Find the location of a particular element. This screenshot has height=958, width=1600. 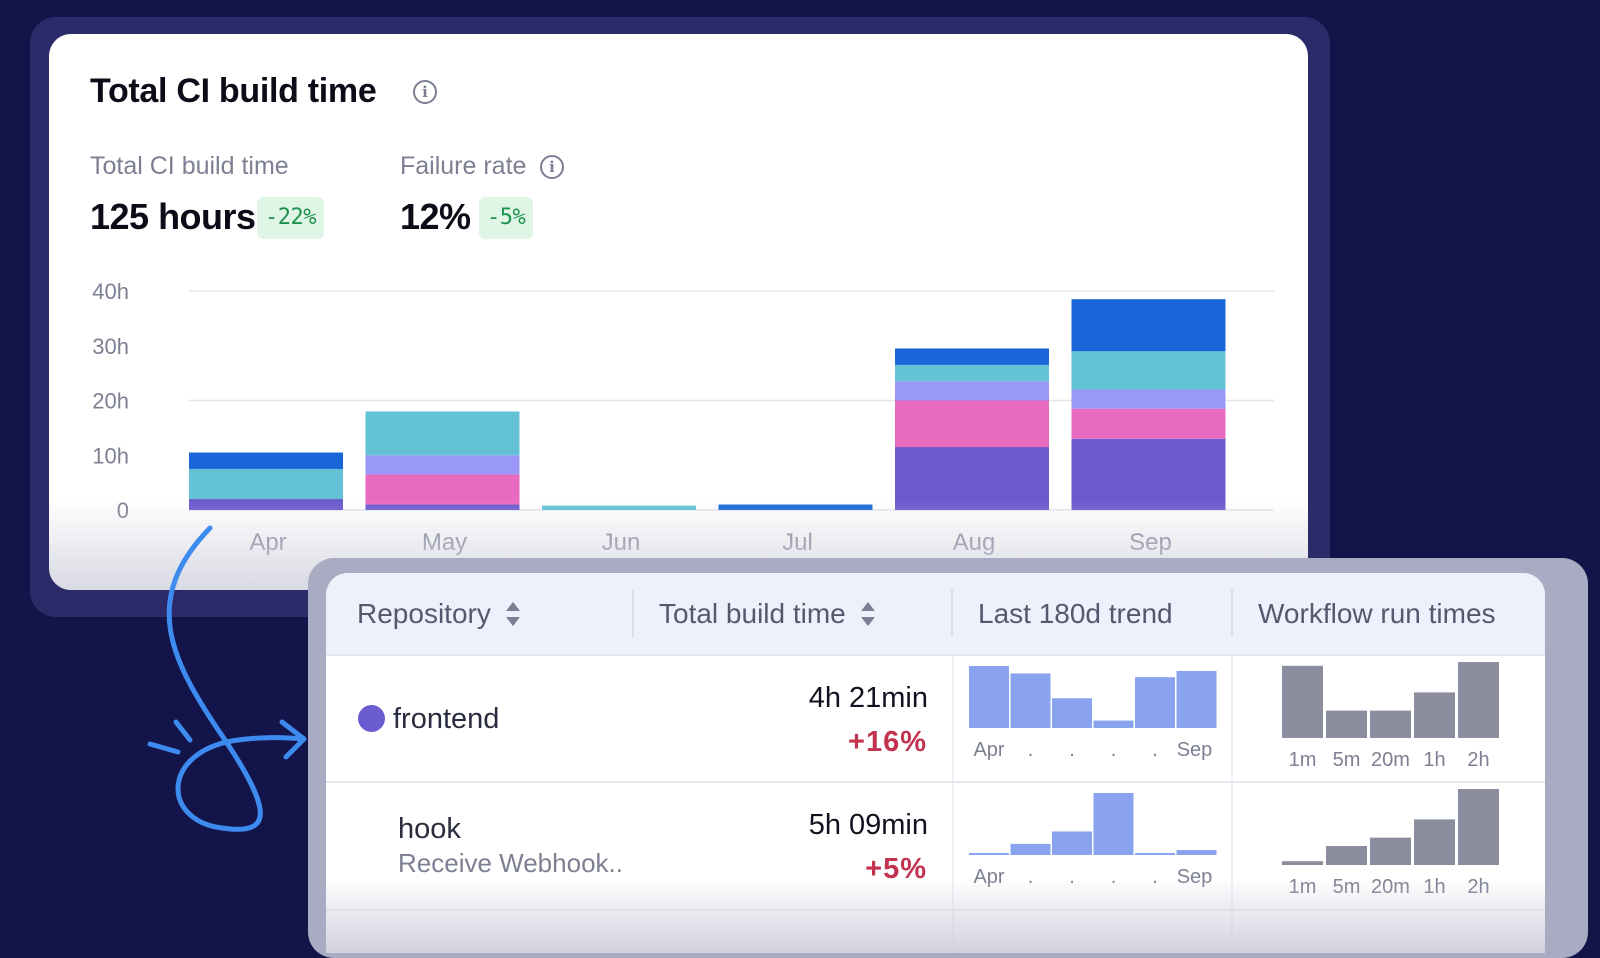

x-tick-label: Aug is located at coordinates (974, 542).